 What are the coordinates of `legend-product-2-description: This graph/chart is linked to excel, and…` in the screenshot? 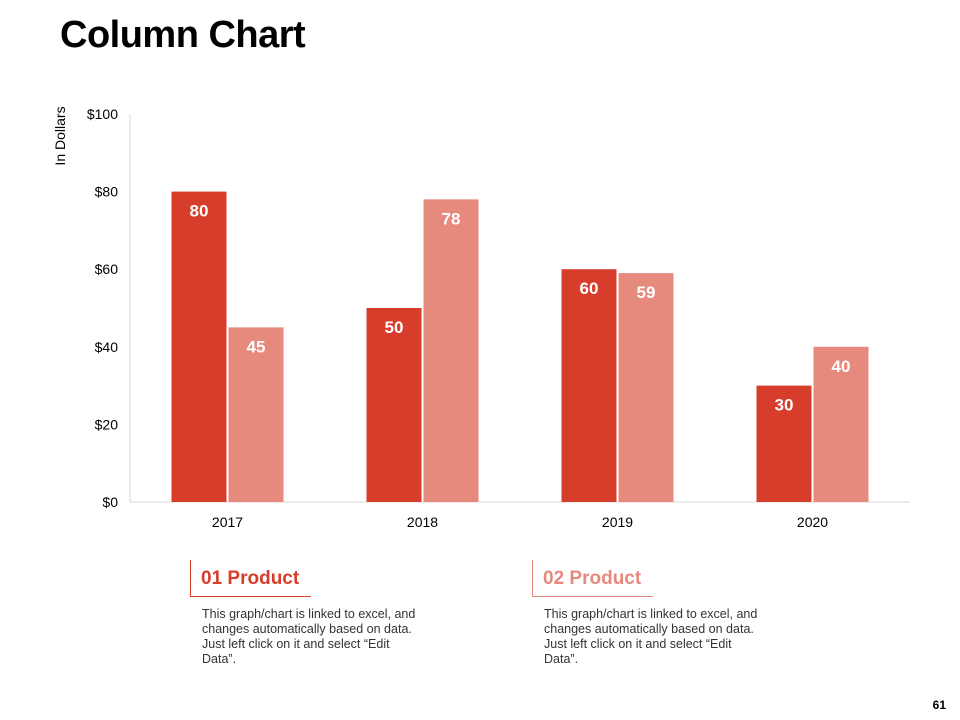 It's located at (651, 636).